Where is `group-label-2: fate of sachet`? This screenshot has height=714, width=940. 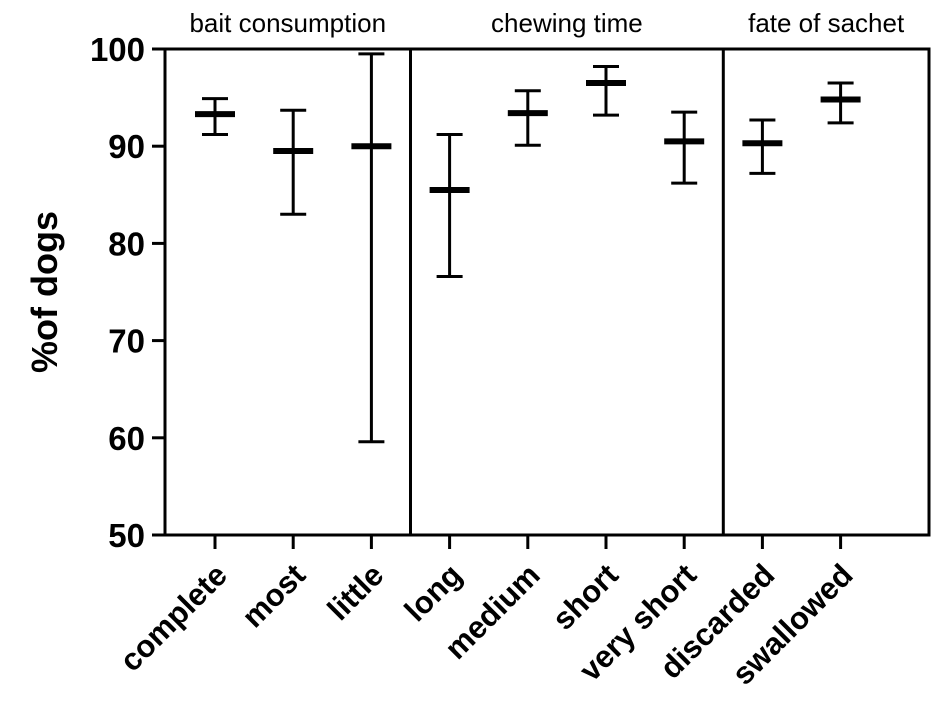 group-label-2: fate of sachet is located at coordinates (826, 23).